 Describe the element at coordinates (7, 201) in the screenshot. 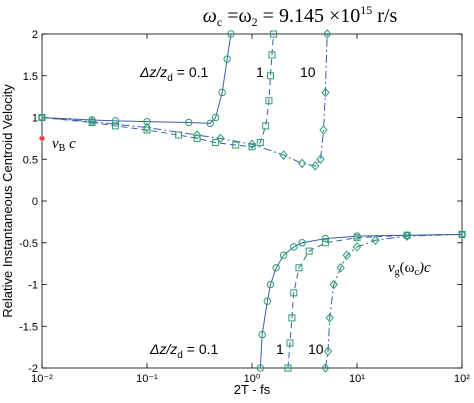

I see `y-axis-label: Relative Instantaneous Centroid Velocity` at that location.